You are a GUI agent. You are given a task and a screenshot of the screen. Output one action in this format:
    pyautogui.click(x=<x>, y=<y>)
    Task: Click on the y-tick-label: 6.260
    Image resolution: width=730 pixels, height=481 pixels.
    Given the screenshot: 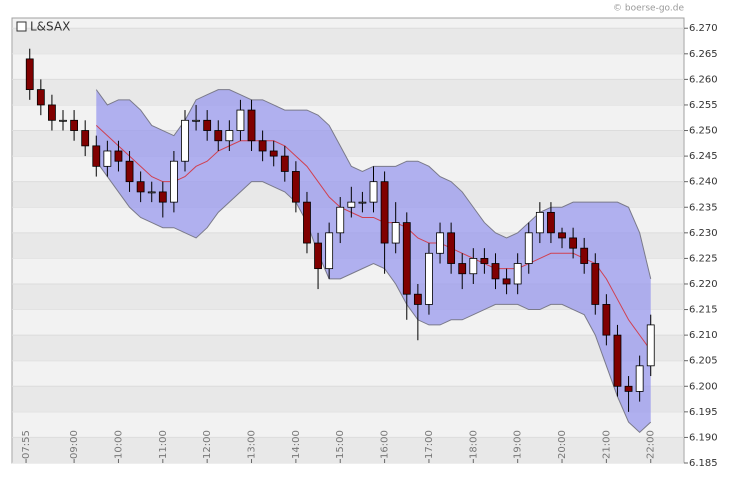 What is the action you would take?
    pyautogui.click(x=703, y=79)
    